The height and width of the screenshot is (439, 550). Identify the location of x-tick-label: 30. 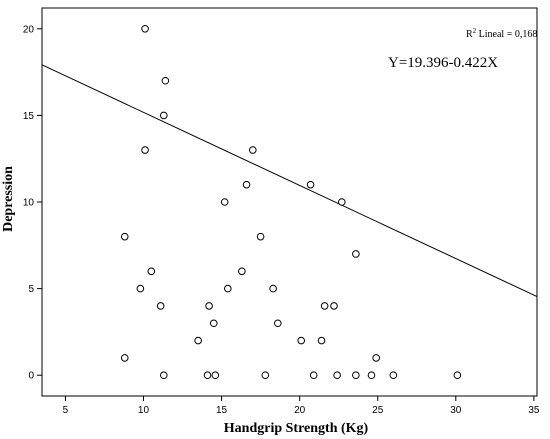
(456, 410).